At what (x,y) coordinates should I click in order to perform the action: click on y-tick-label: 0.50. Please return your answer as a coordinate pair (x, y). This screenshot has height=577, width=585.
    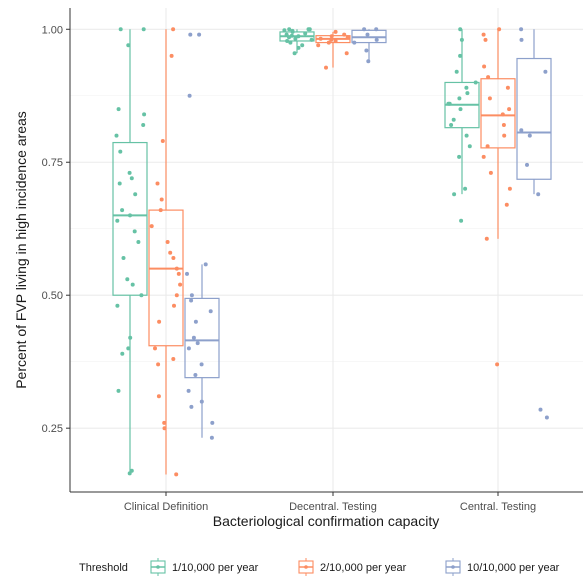
    Looking at the image, I should click on (52, 296).